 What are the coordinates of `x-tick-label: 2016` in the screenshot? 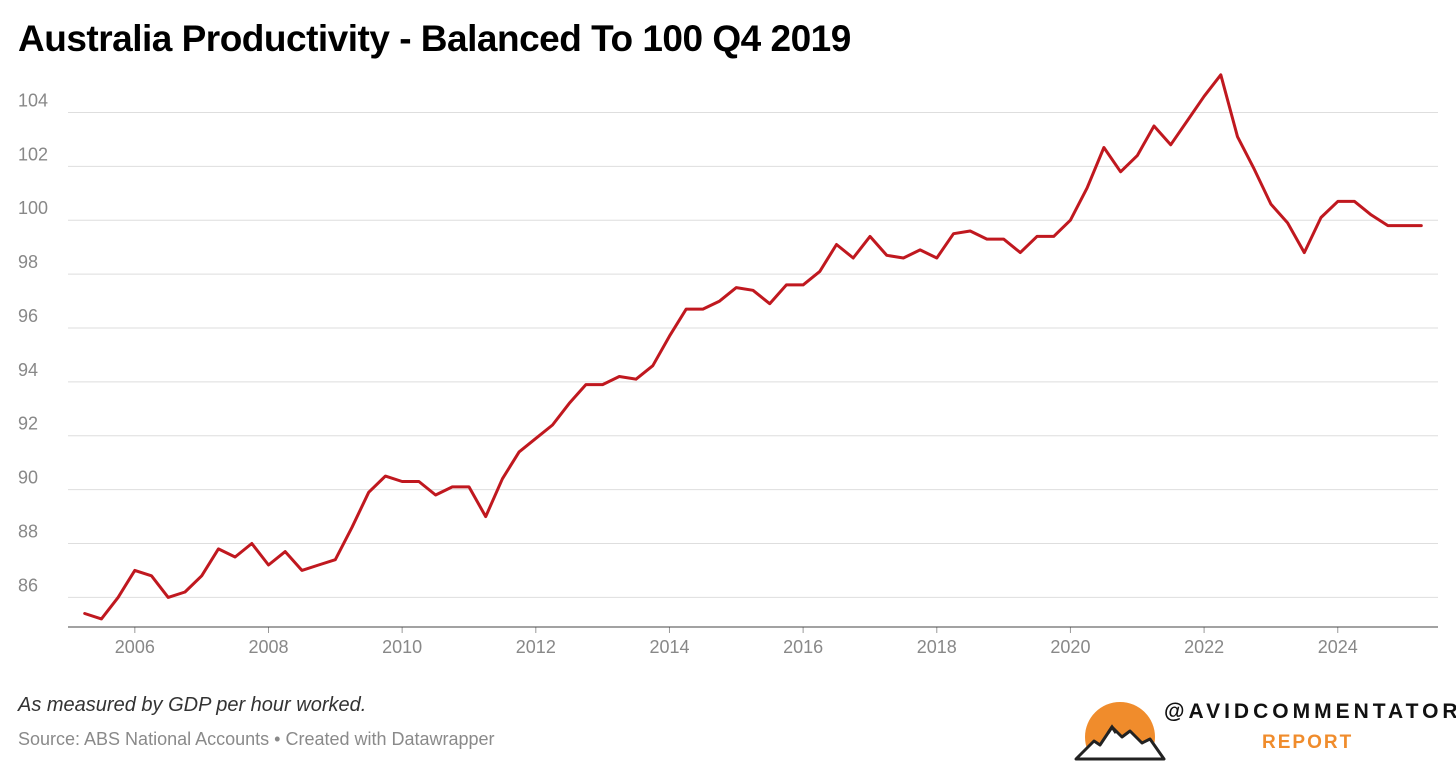 It's located at (803, 647).